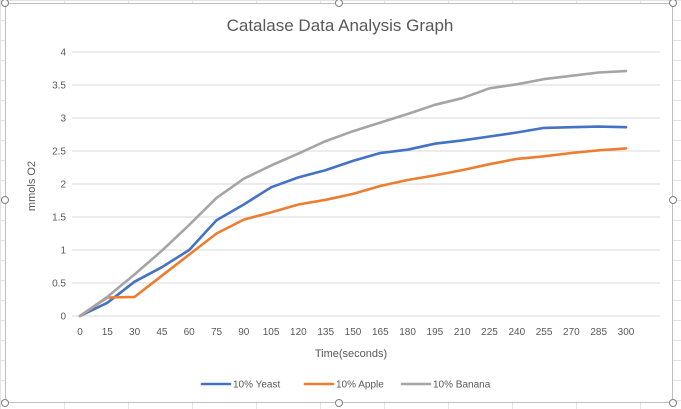 This screenshot has height=409, width=681. What do you see at coordinates (360, 385) in the screenshot?
I see `legend-label: 10% Apple` at bounding box center [360, 385].